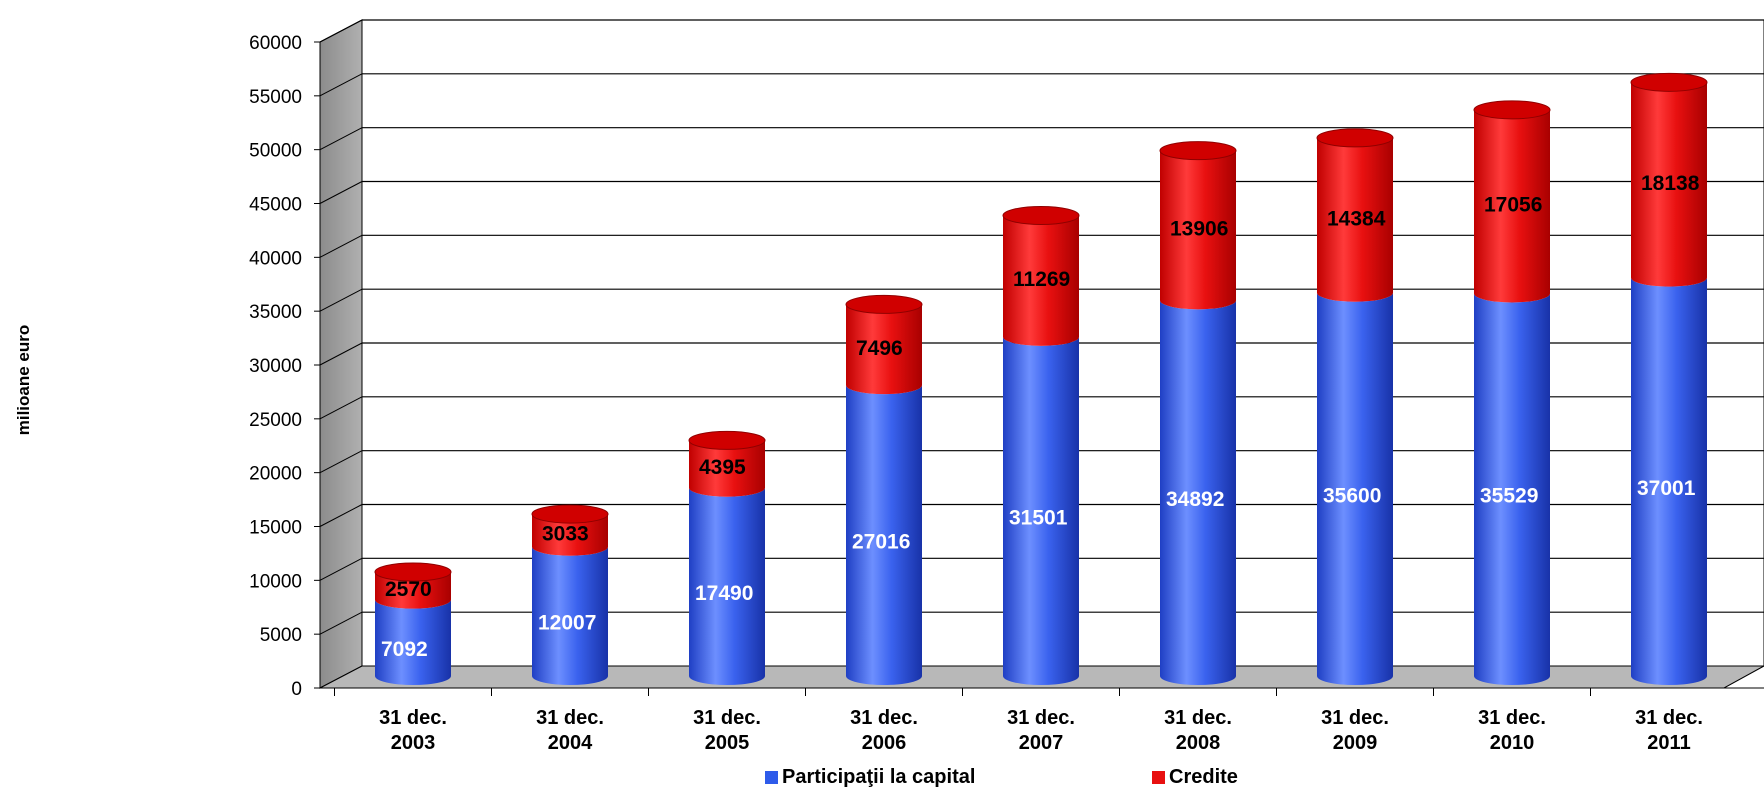  I want to click on x-tick-label: 31 dec. 2011, so click(1669, 730).